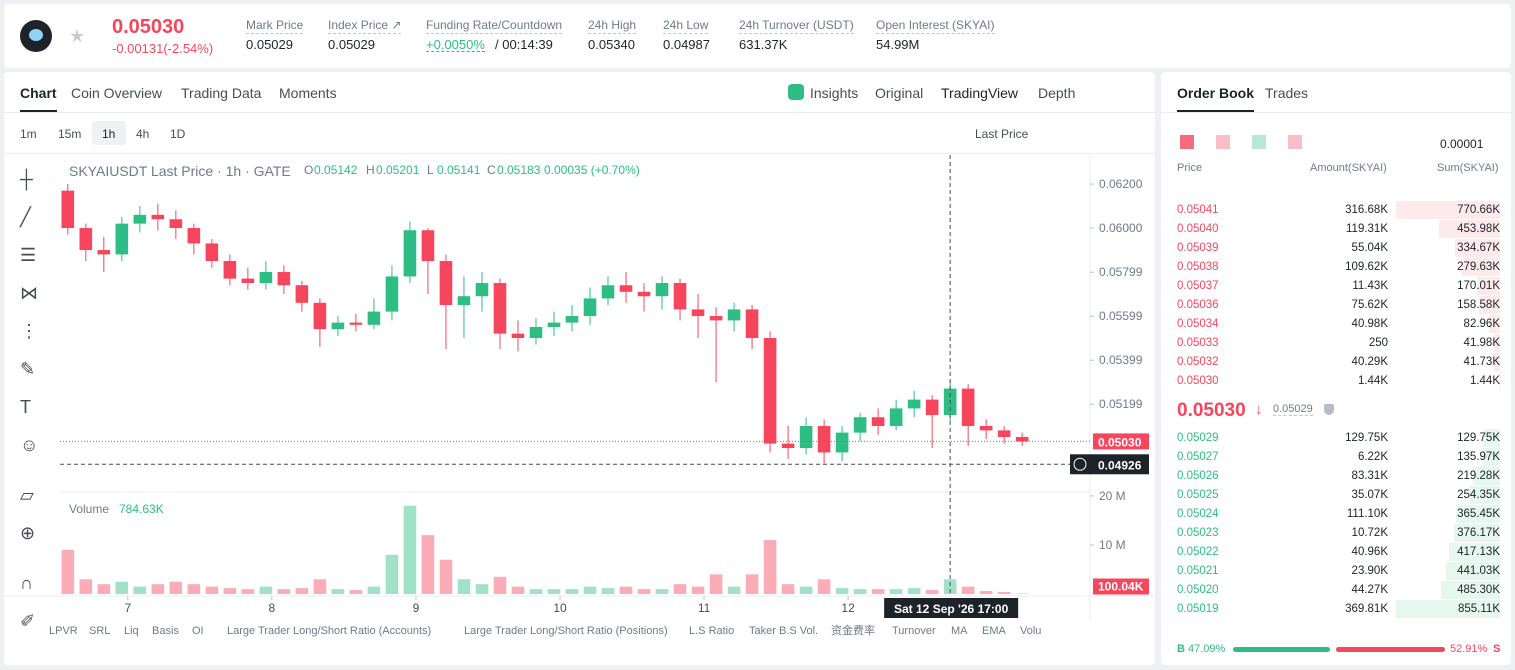  I want to click on ob-amount: 83.31K, so click(1369, 476).